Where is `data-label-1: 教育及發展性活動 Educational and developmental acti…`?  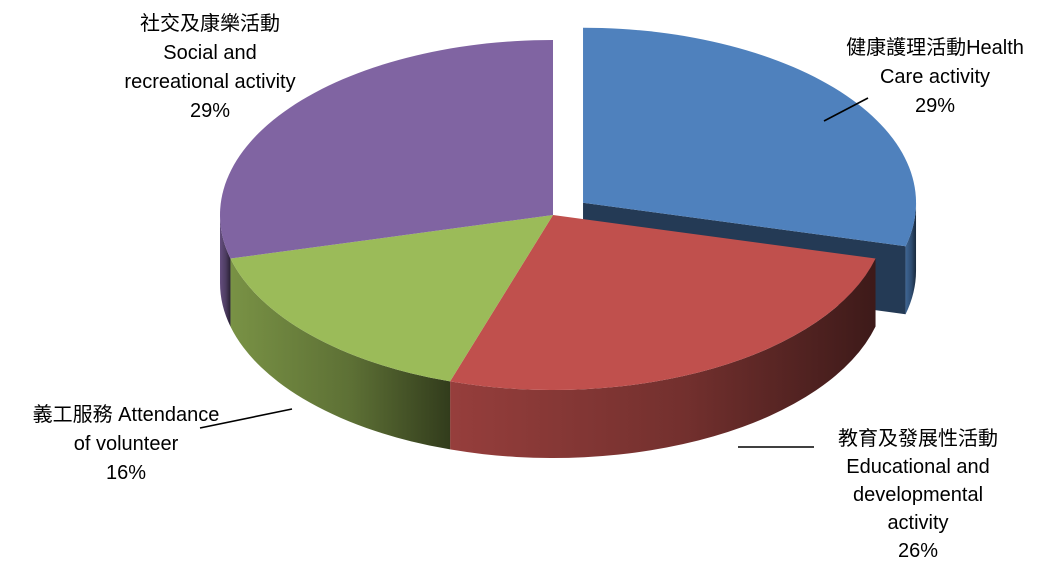 data-label-1: 教育及發展性活動 Educational and developmental acti… is located at coordinates (918, 494).